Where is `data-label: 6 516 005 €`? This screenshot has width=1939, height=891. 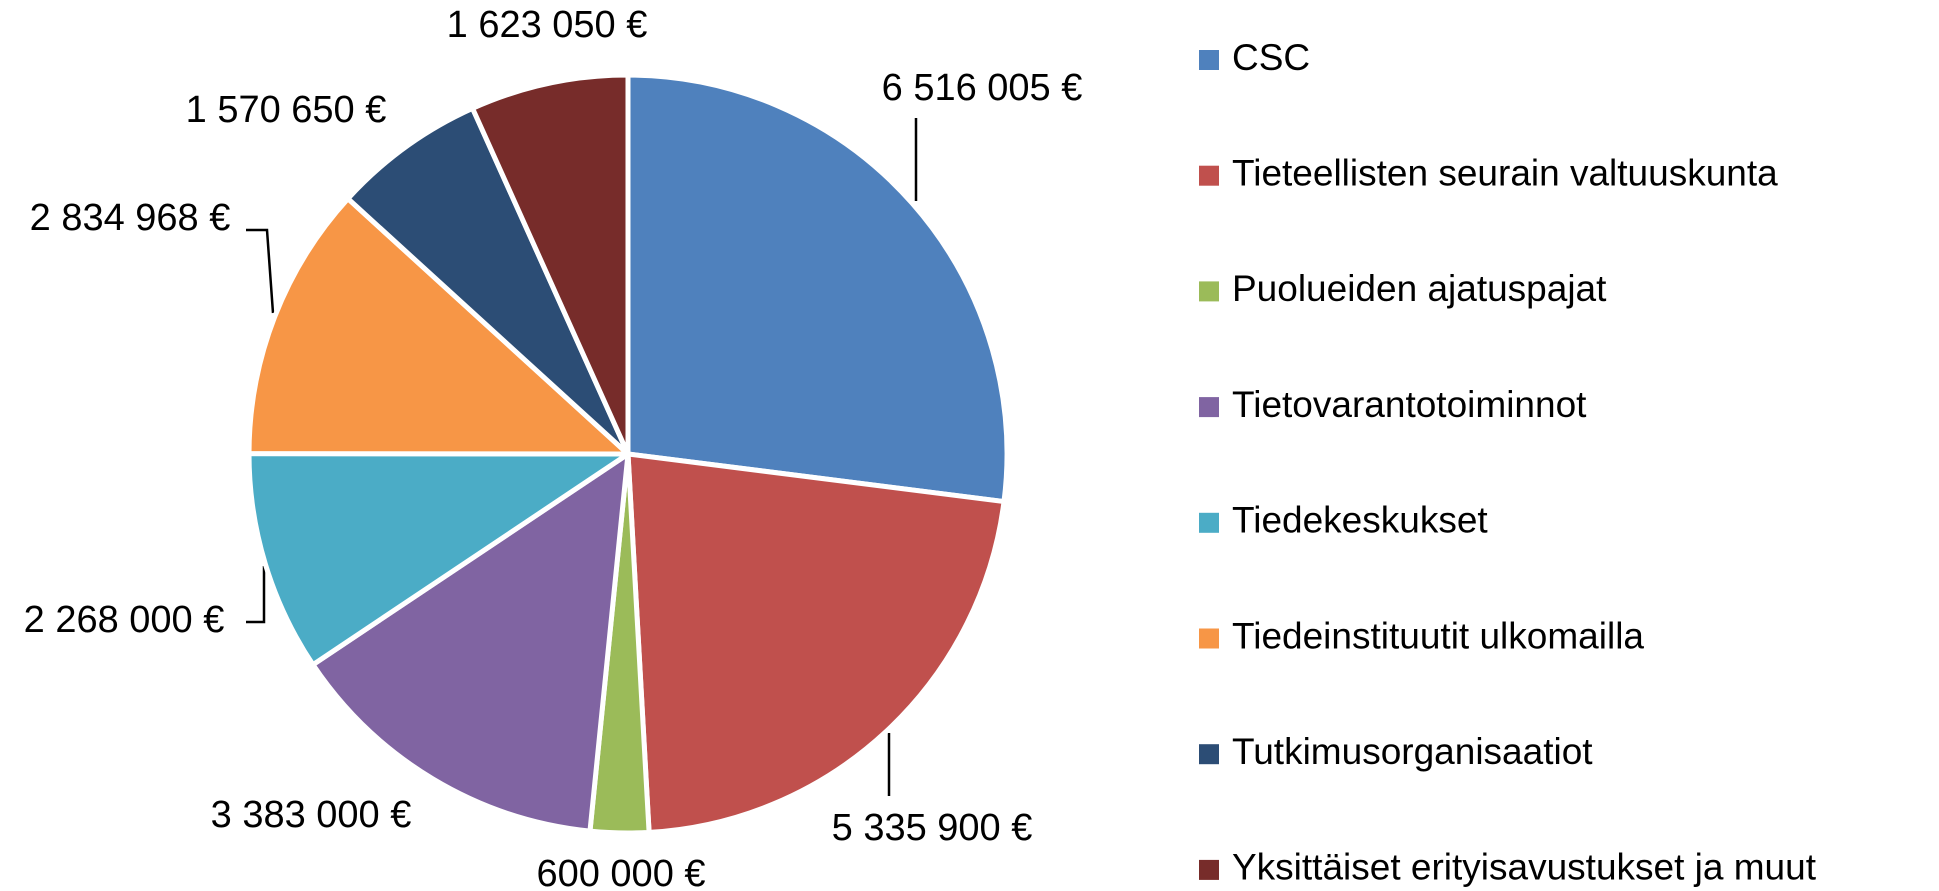
data-label: 6 516 005 € is located at coordinates (982, 88).